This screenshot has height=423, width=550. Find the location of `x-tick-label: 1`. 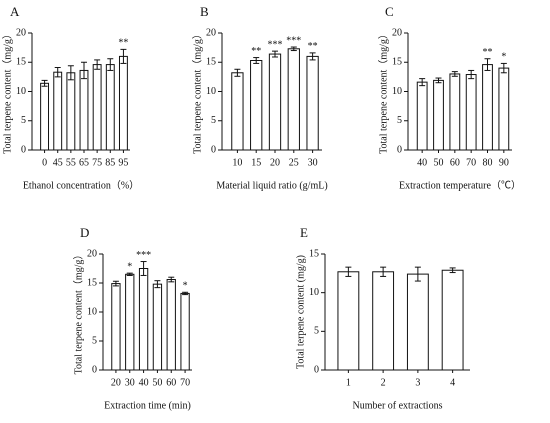

x-tick-label: 1 is located at coordinates (348, 382).